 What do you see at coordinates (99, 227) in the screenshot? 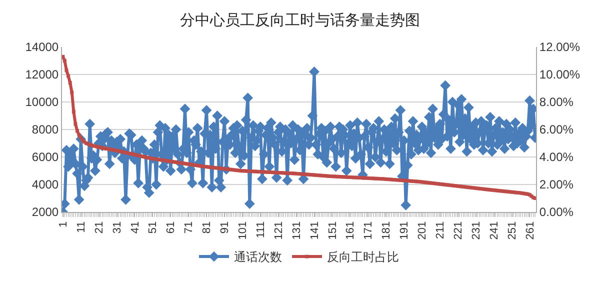
I see `x-tick-label: 21` at bounding box center [99, 227].